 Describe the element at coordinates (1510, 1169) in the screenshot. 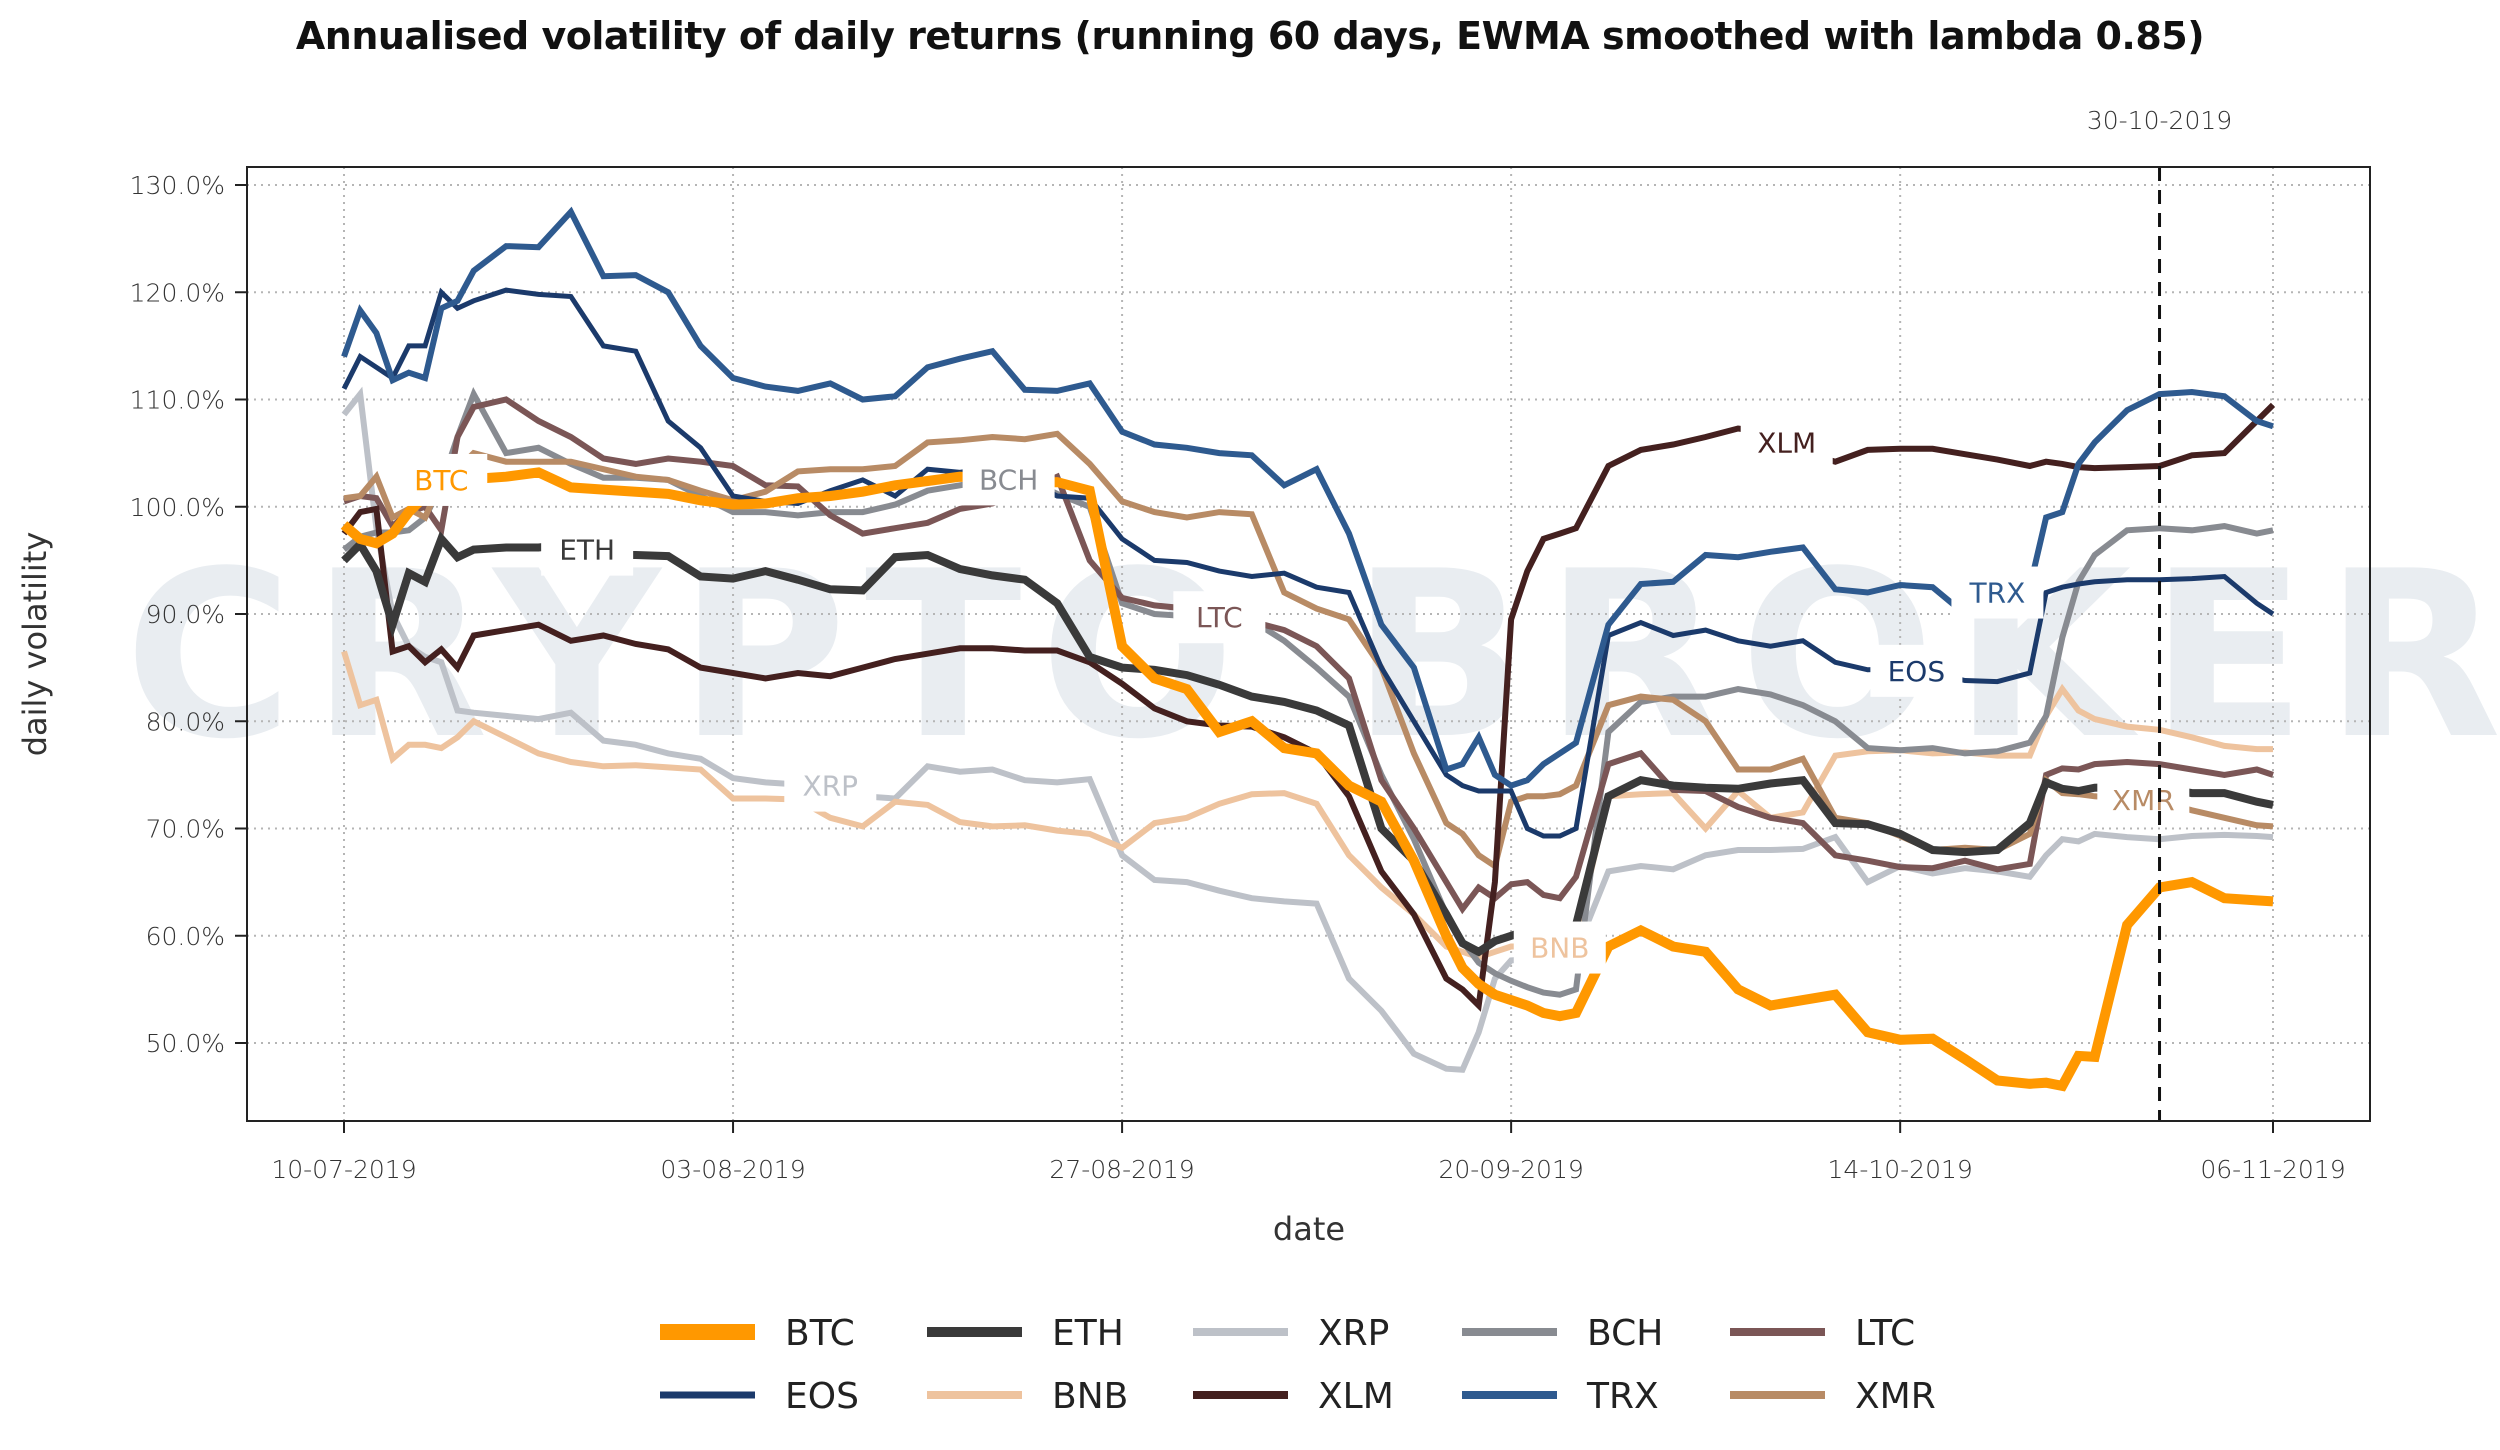

I see `x-tick-label: 20-09-2019` at that location.